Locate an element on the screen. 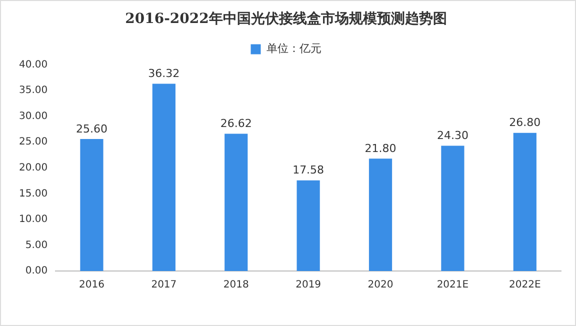 Image resolution: width=576 pixels, height=326 pixels. y-tick-label: 0.00 is located at coordinates (36, 271).